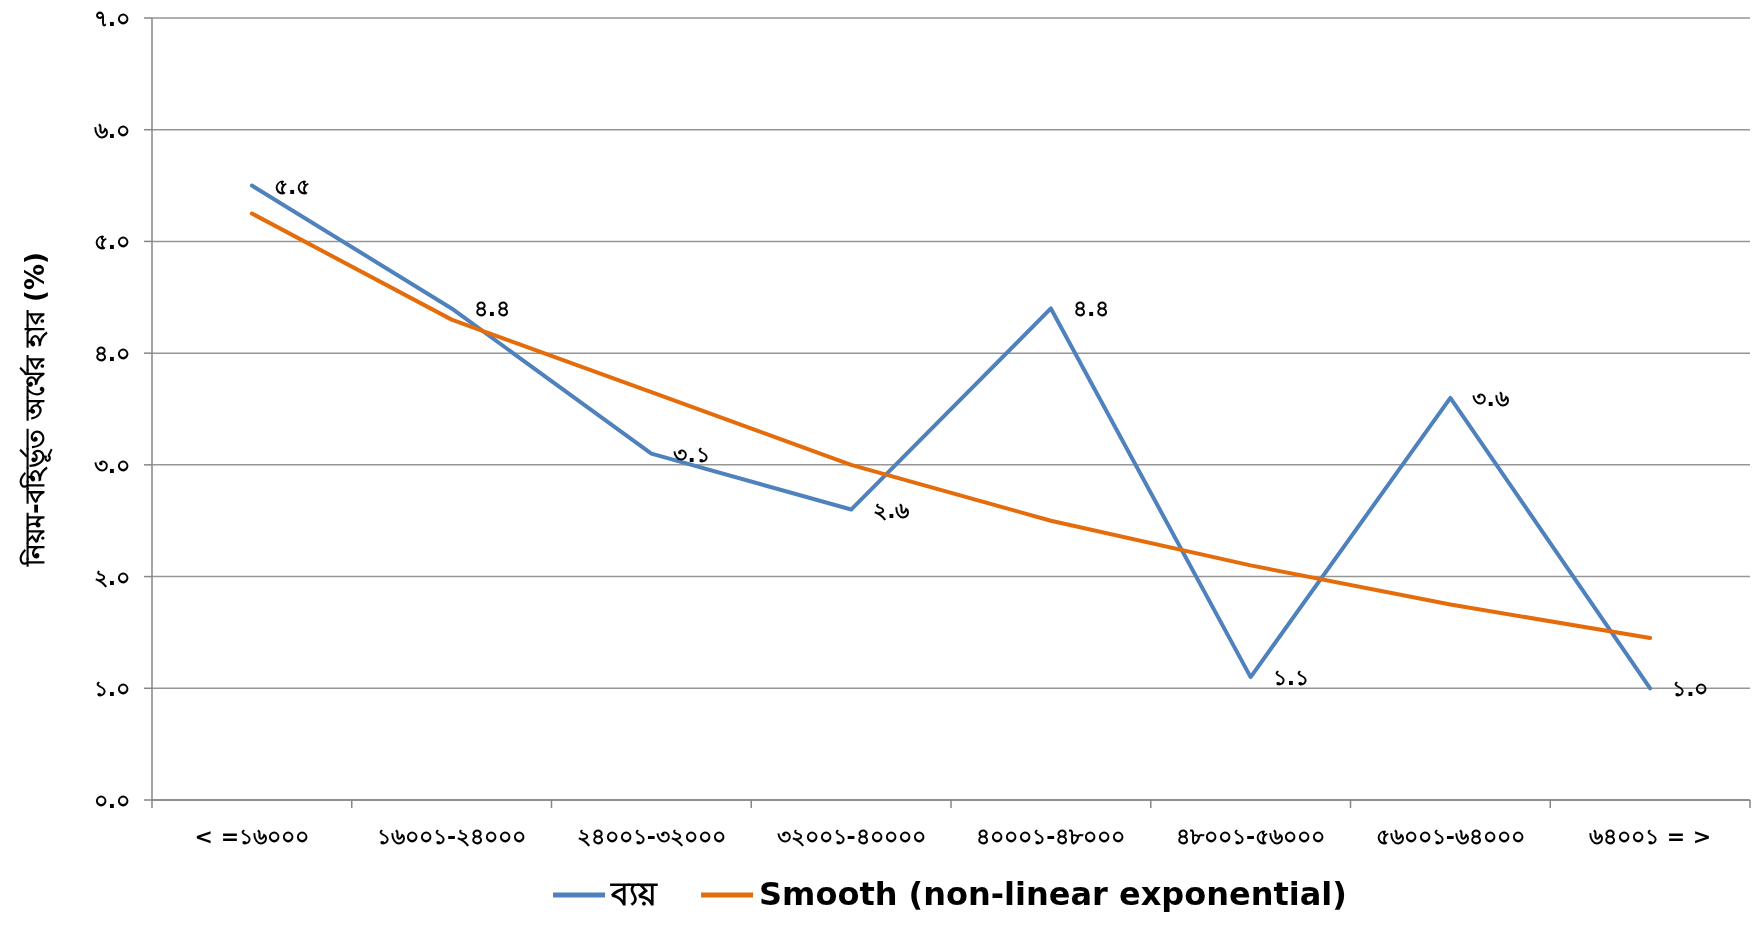  Describe the element at coordinates (691, 454) in the screenshot. I see `data-label: ৩.১` at that location.